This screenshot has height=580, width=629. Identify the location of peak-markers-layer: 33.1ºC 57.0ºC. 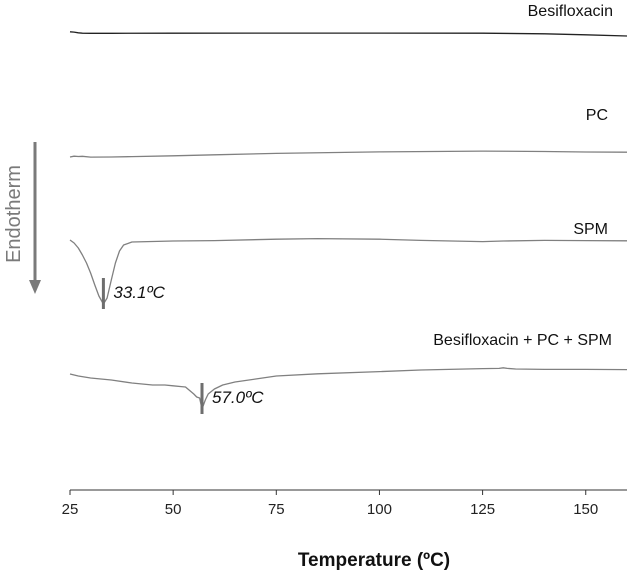
(182, 346).